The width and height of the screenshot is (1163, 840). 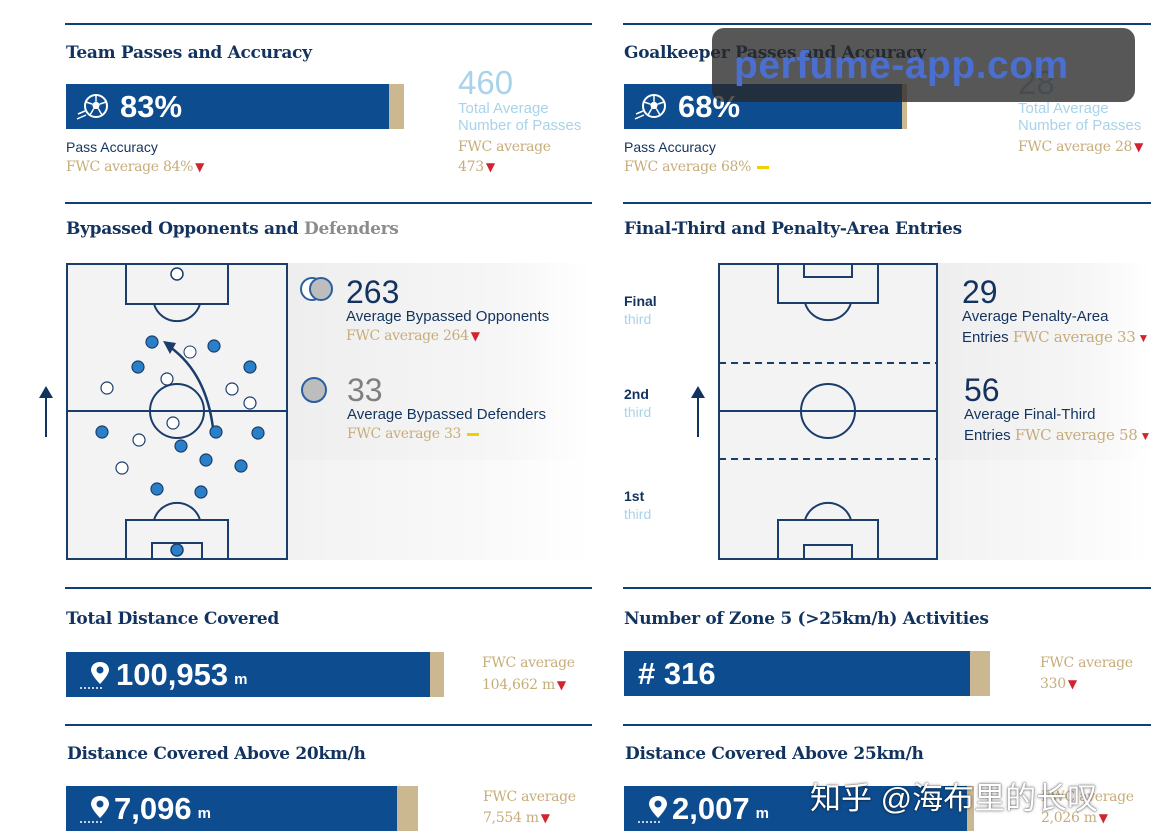 I want to click on entries-lower-panel, so click(x=1044, y=510).